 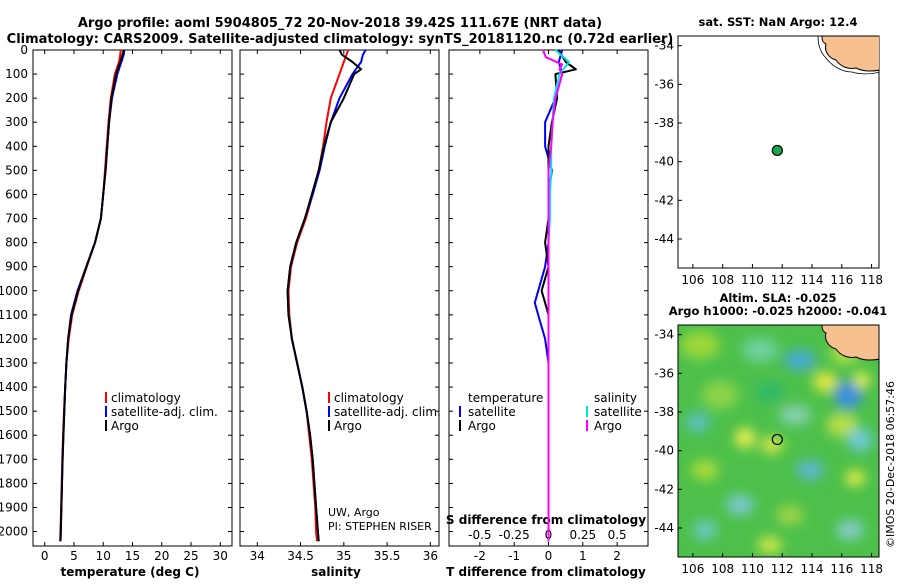 What do you see at coordinates (583, 556) in the screenshot?
I see `x-tick-label: 1` at bounding box center [583, 556].